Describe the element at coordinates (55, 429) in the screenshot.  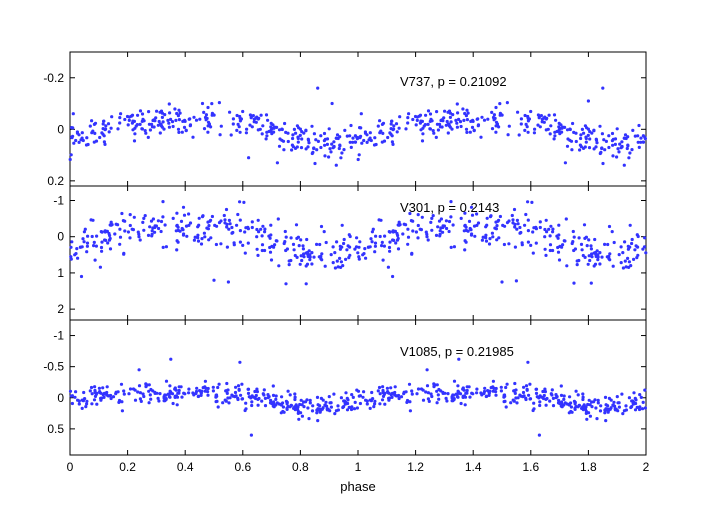
I see `y-tick-label: 0.5` at that location.